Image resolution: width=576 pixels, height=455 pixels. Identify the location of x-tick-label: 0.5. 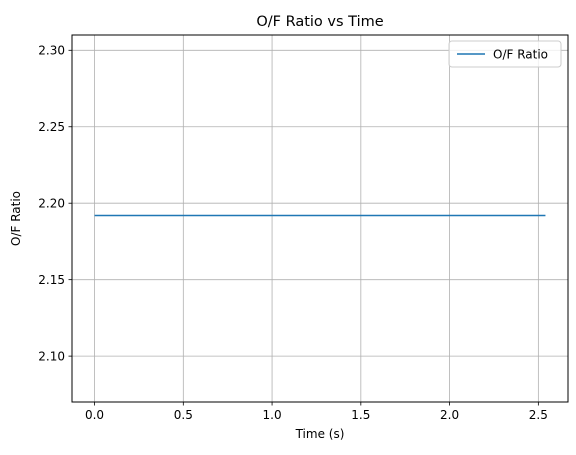
(183, 415).